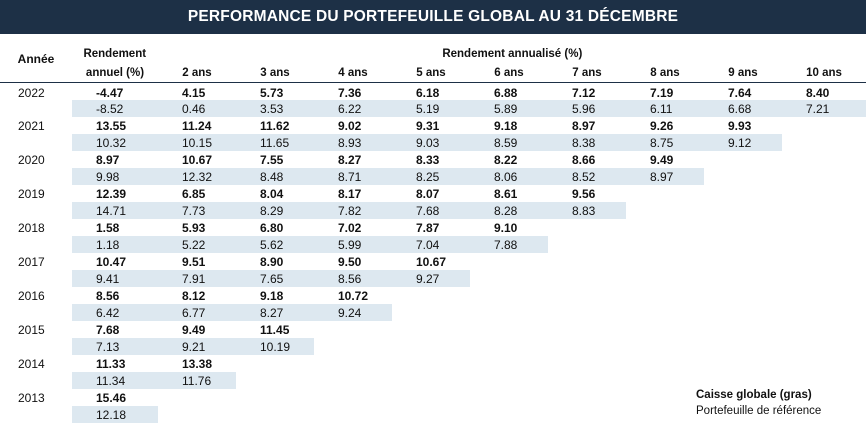  What do you see at coordinates (31, 295) in the screenshot?
I see `year-cell: 2016` at bounding box center [31, 295].